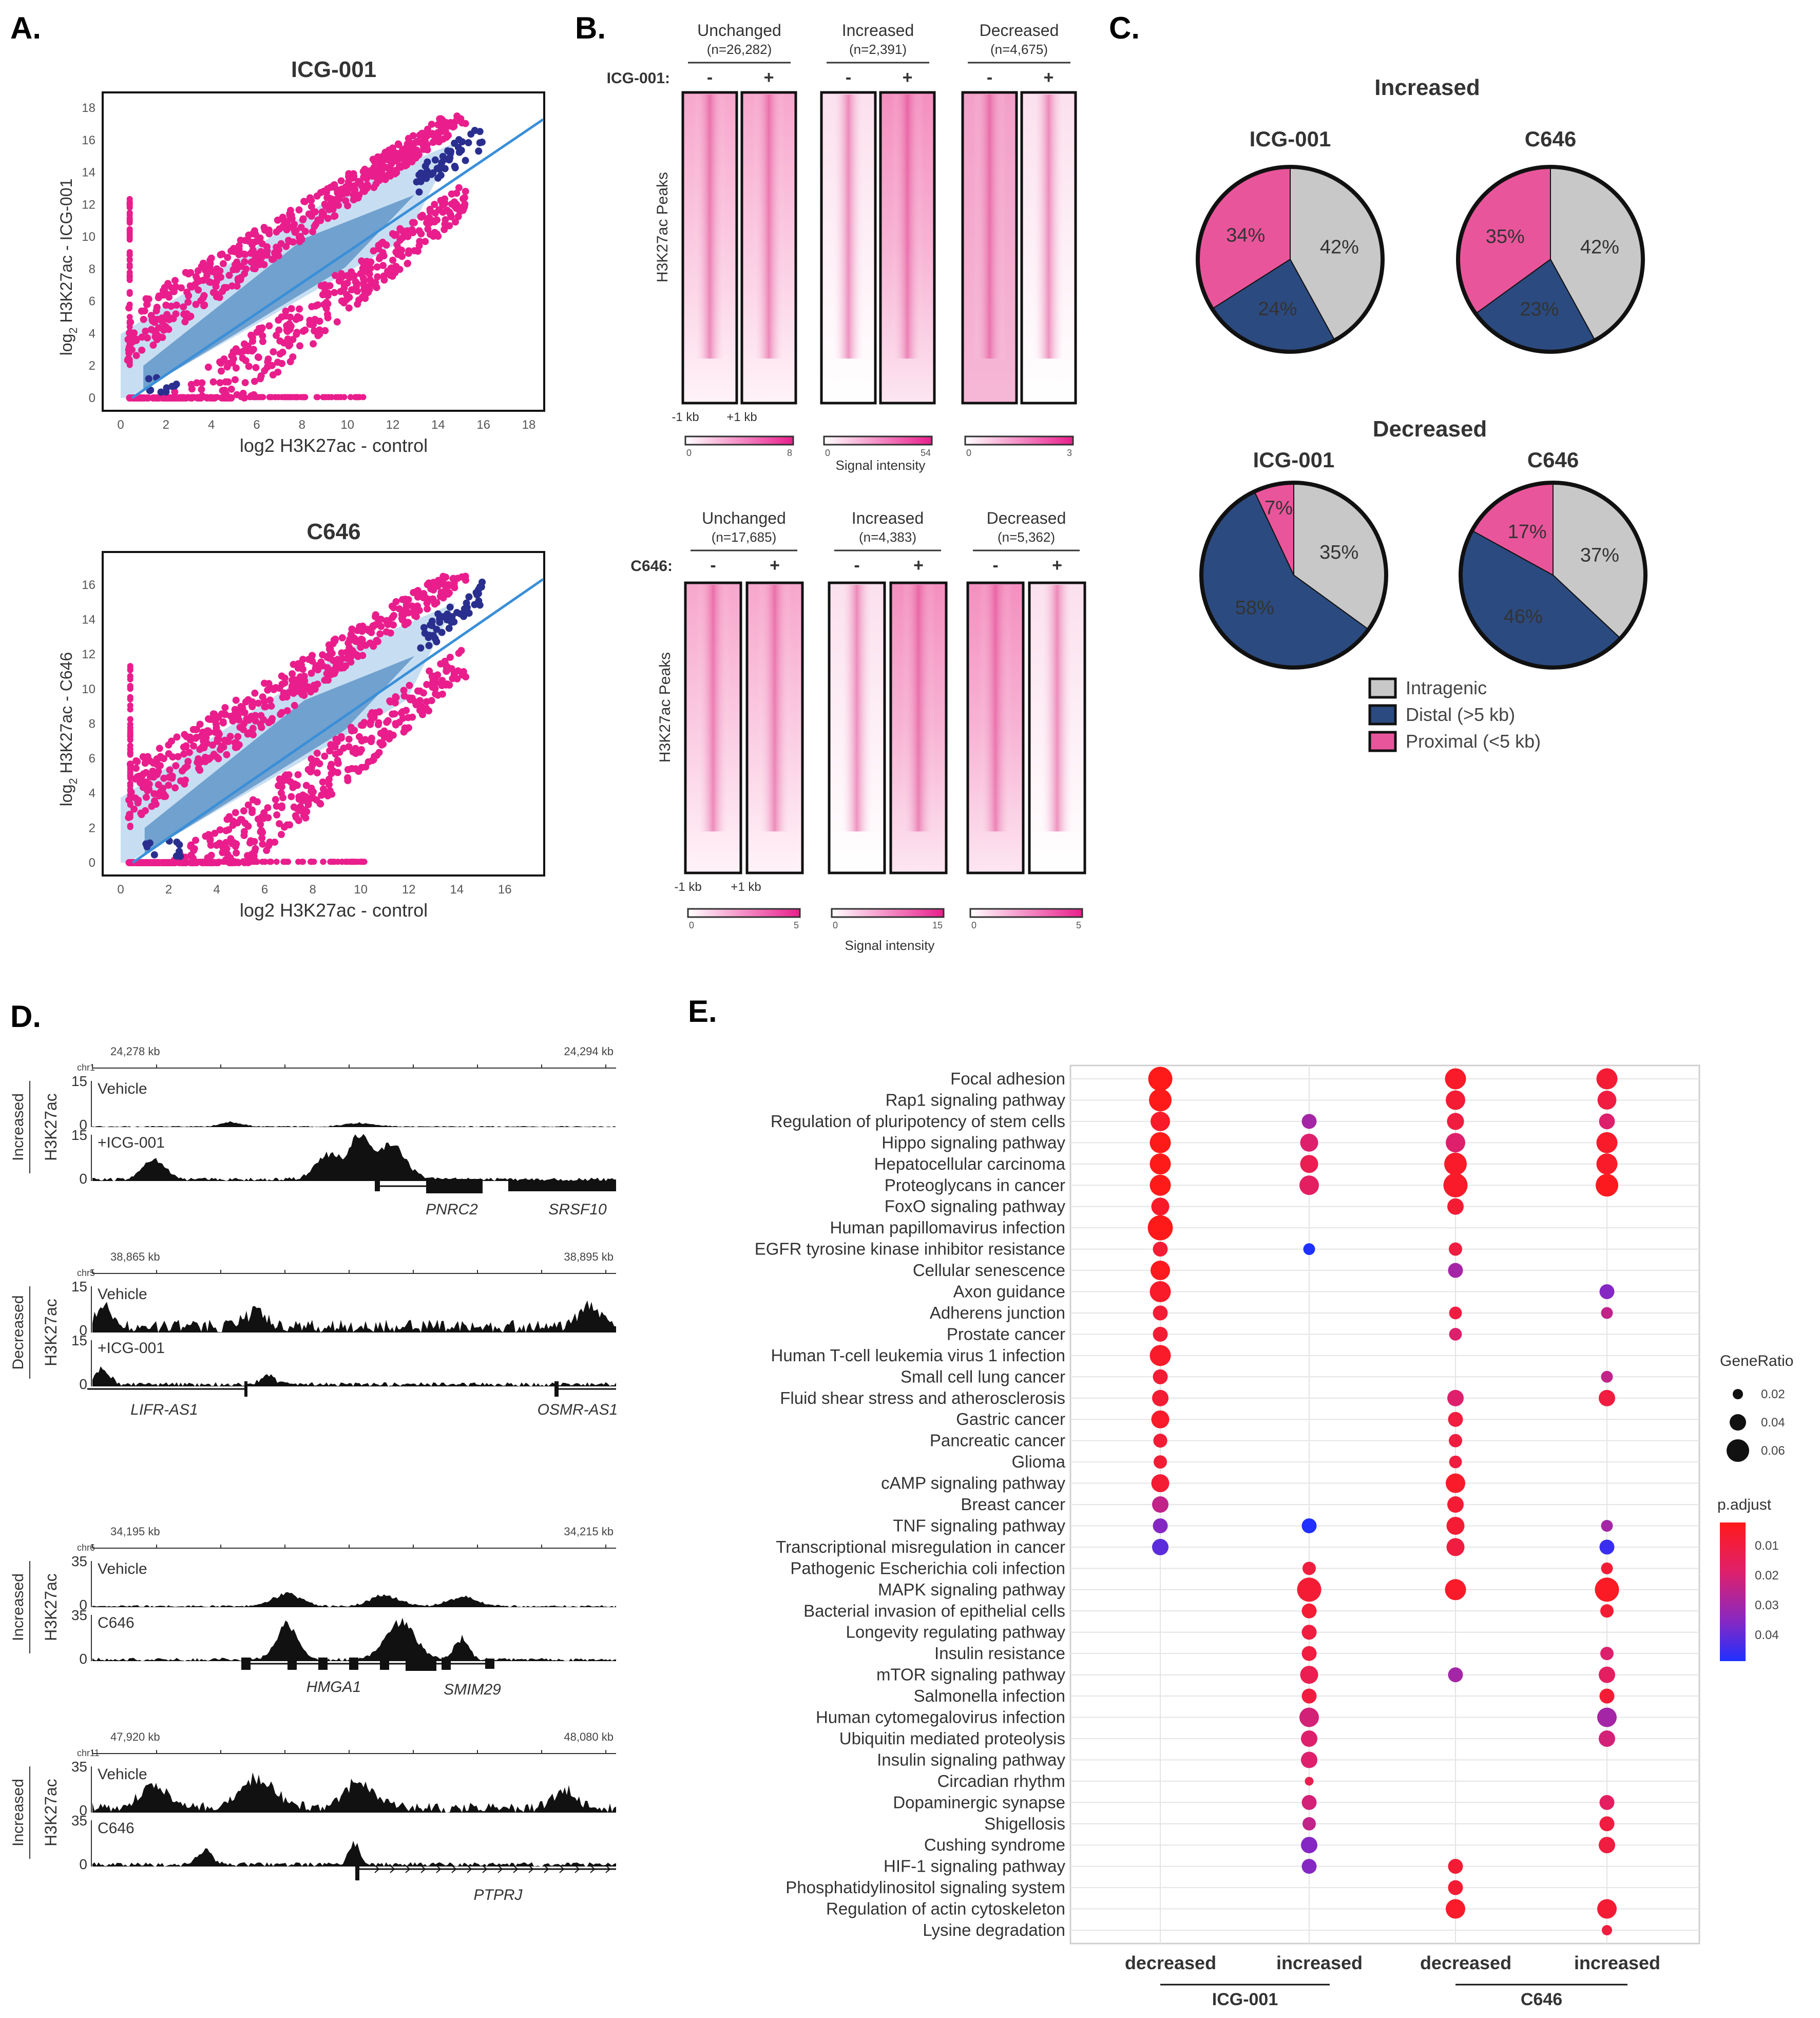  What do you see at coordinates (1049, 77) in the screenshot?
I see `treatment-sign: +` at bounding box center [1049, 77].